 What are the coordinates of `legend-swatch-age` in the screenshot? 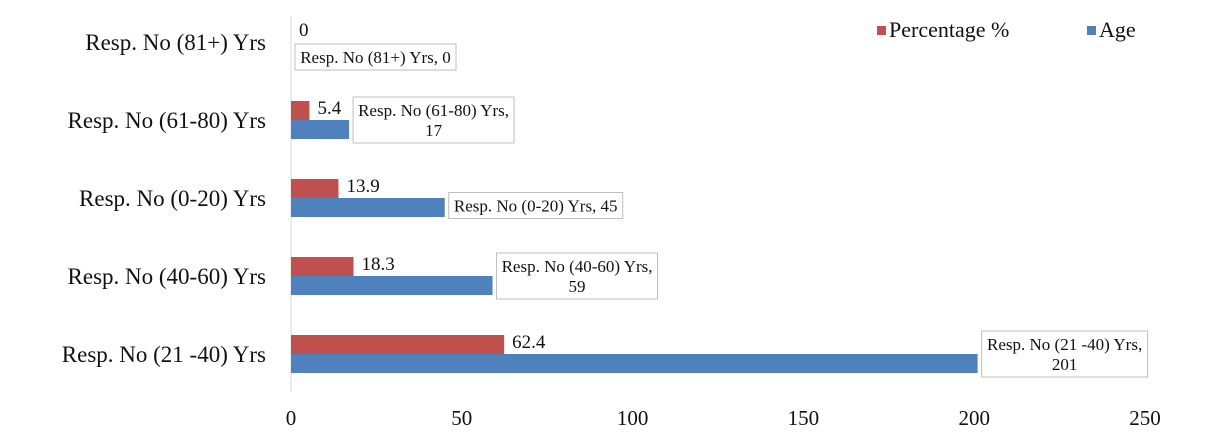 It's located at (1091, 30).